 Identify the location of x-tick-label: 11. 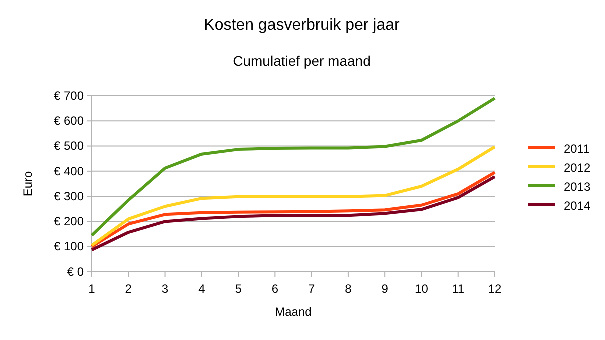
(458, 289).